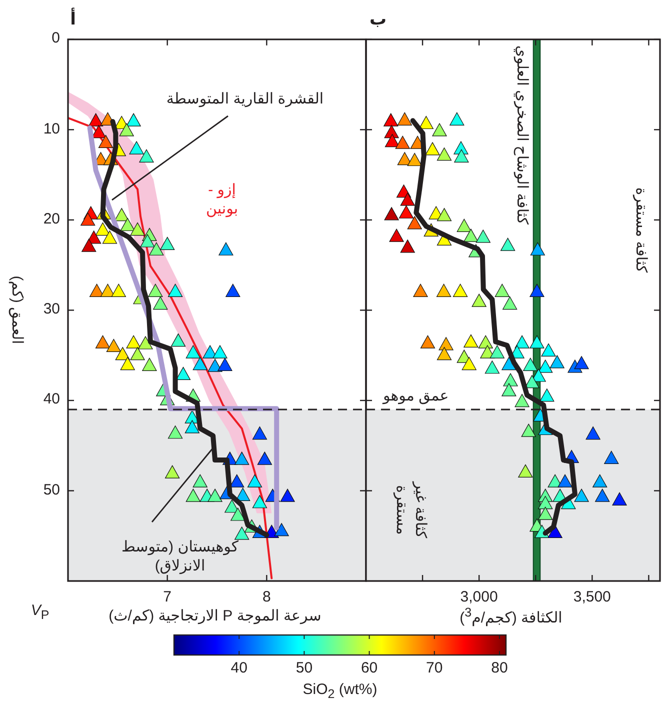 The width and height of the screenshot is (662, 703). Describe the element at coordinates (369, 669) in the screenshot. I see `color-bar-label: 60` at that location.